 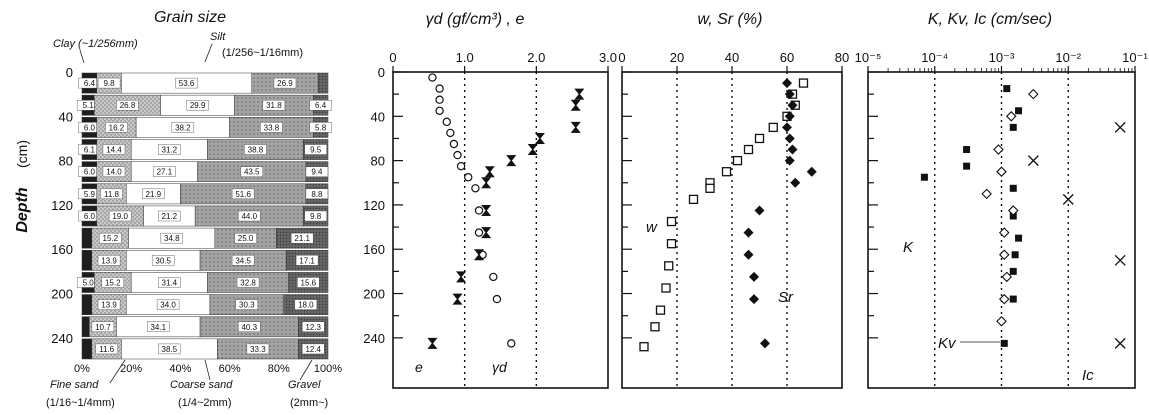 What do you see at coordinates (248, 282) in the screenshot?
I see `grain-bar-value-label: 32.8` at bounding box center [248, 282].